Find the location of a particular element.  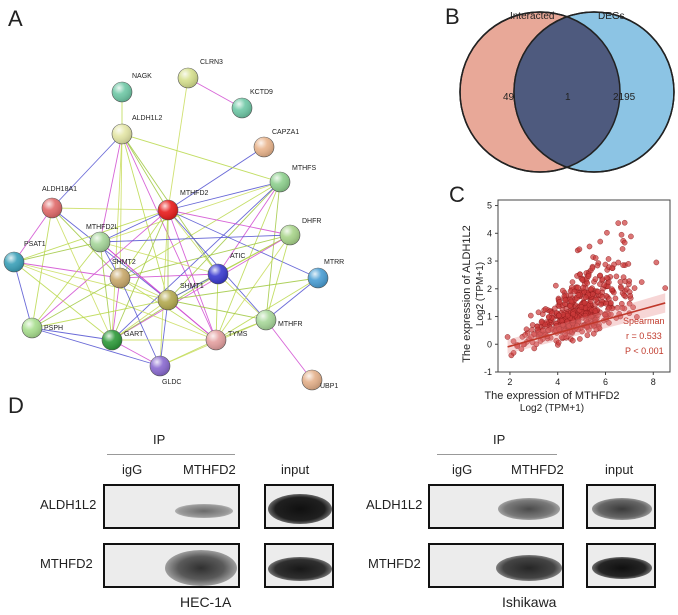

network-label-atic: ATIC is located at coordinates (237, 256).